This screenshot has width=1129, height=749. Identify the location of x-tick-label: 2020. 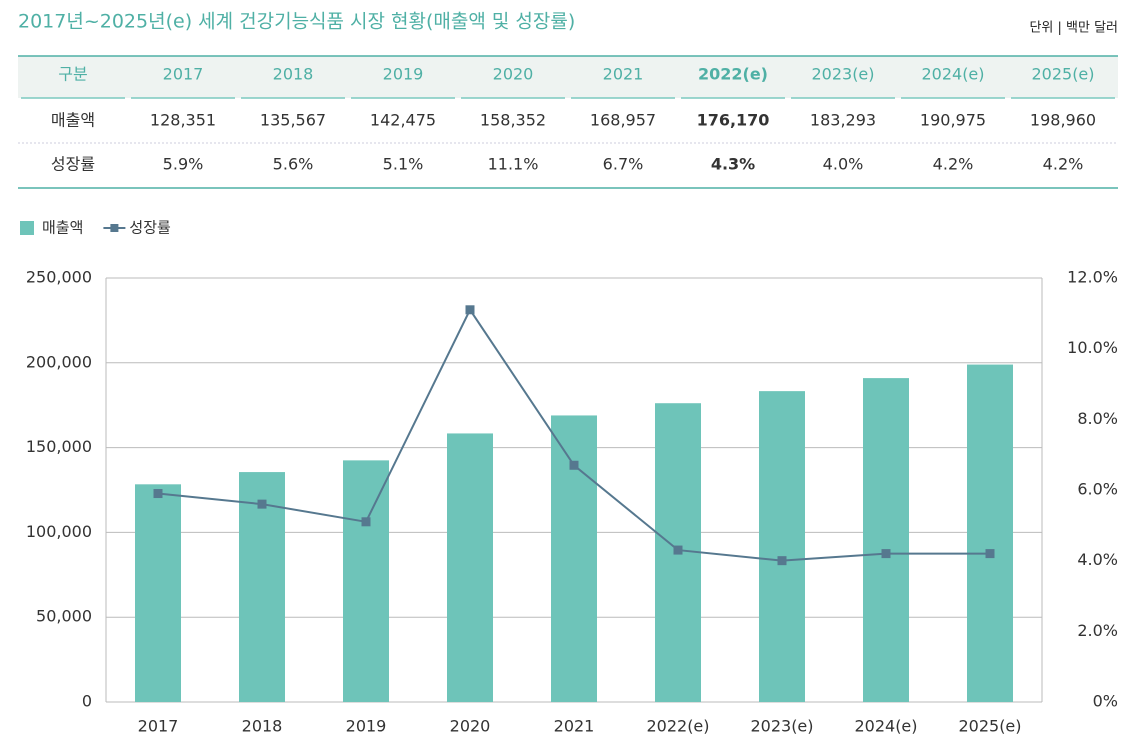
(470, 726).